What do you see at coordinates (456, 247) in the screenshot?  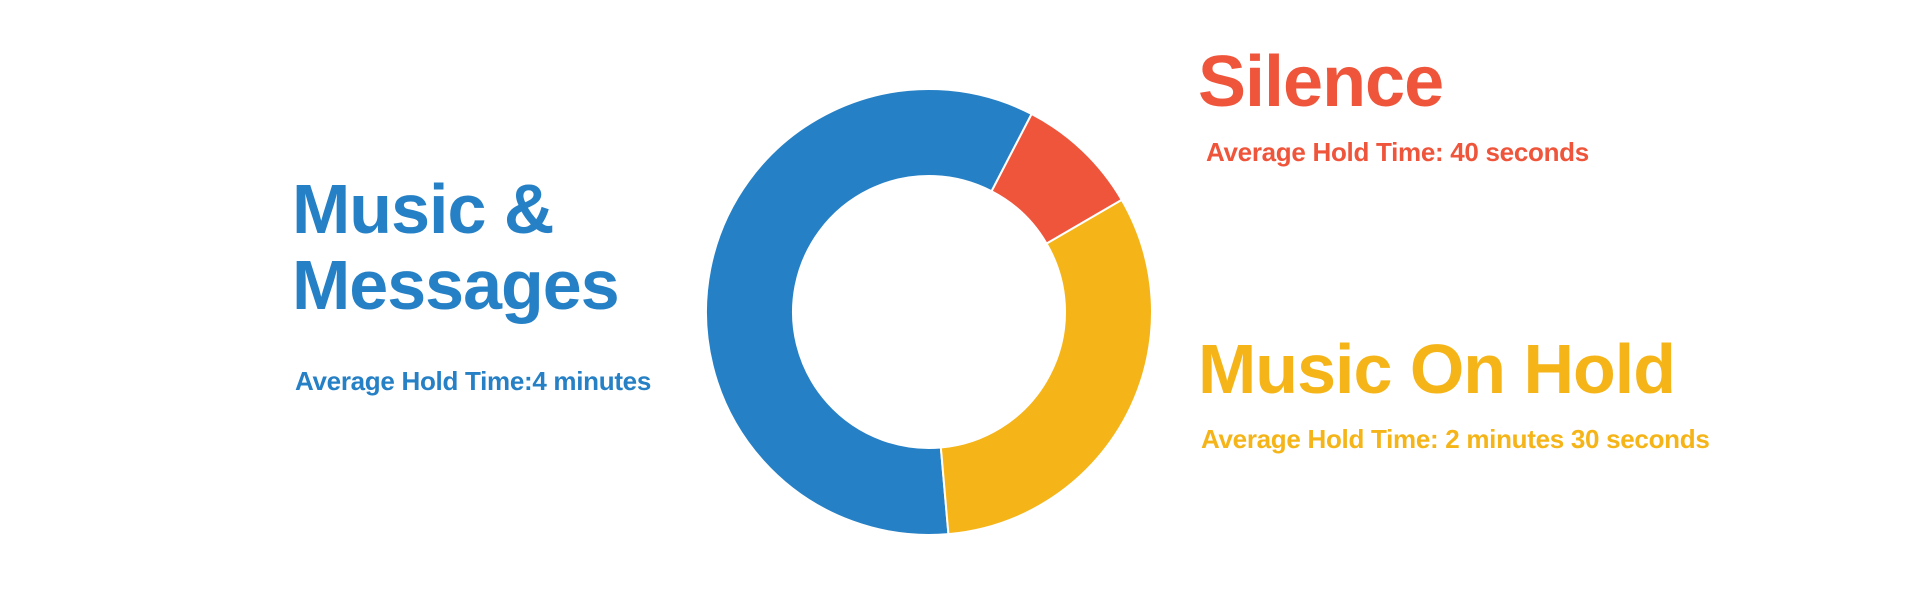 I see `slice-label: Music & Messages` at bounding box center [456, 247].